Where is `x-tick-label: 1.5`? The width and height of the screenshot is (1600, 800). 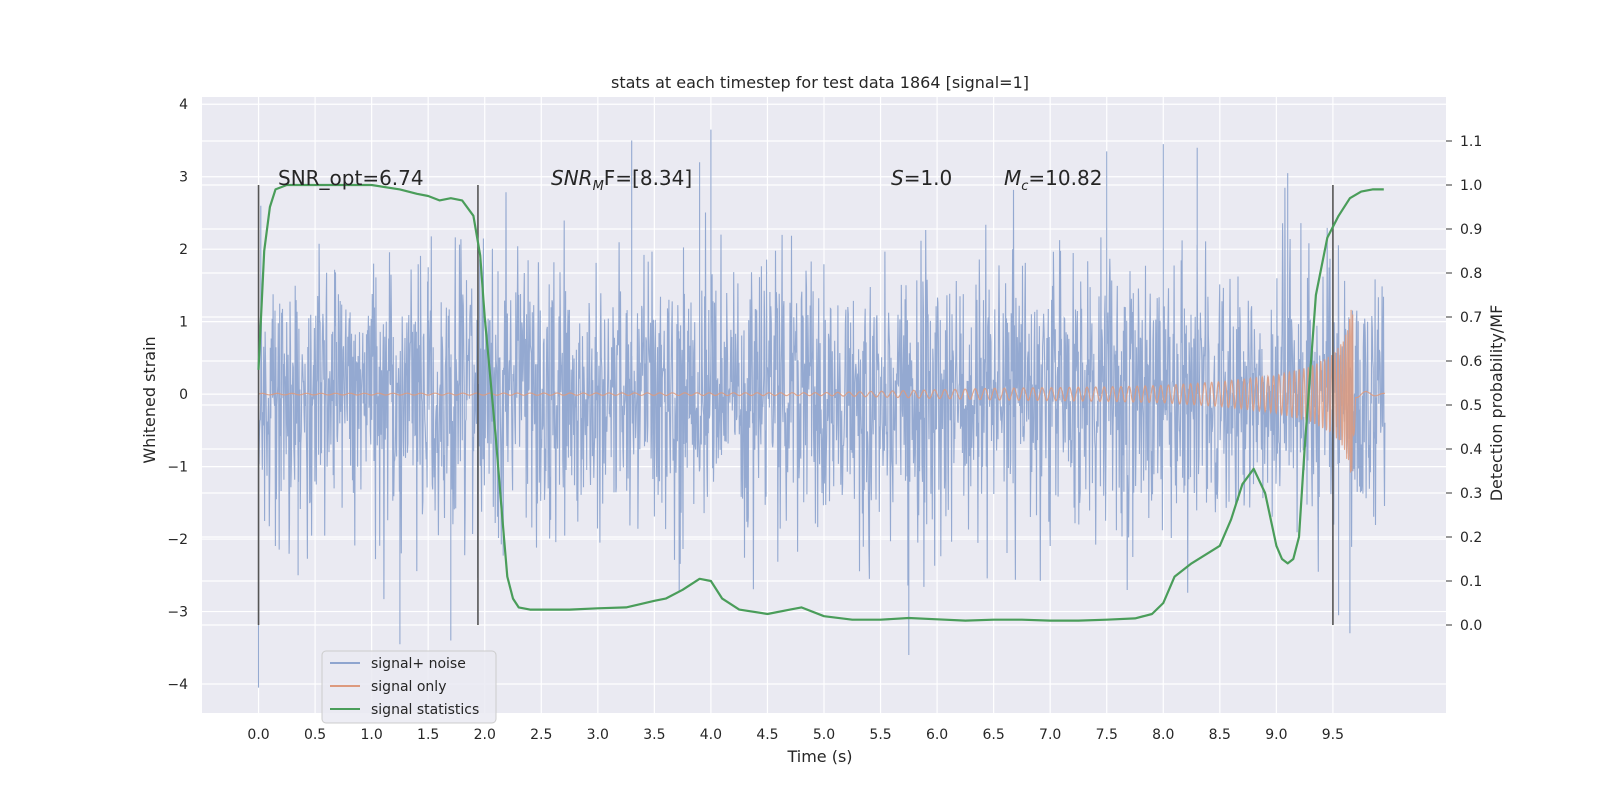 x-tick-label: 1.5 is located at coordinates (428, 735).